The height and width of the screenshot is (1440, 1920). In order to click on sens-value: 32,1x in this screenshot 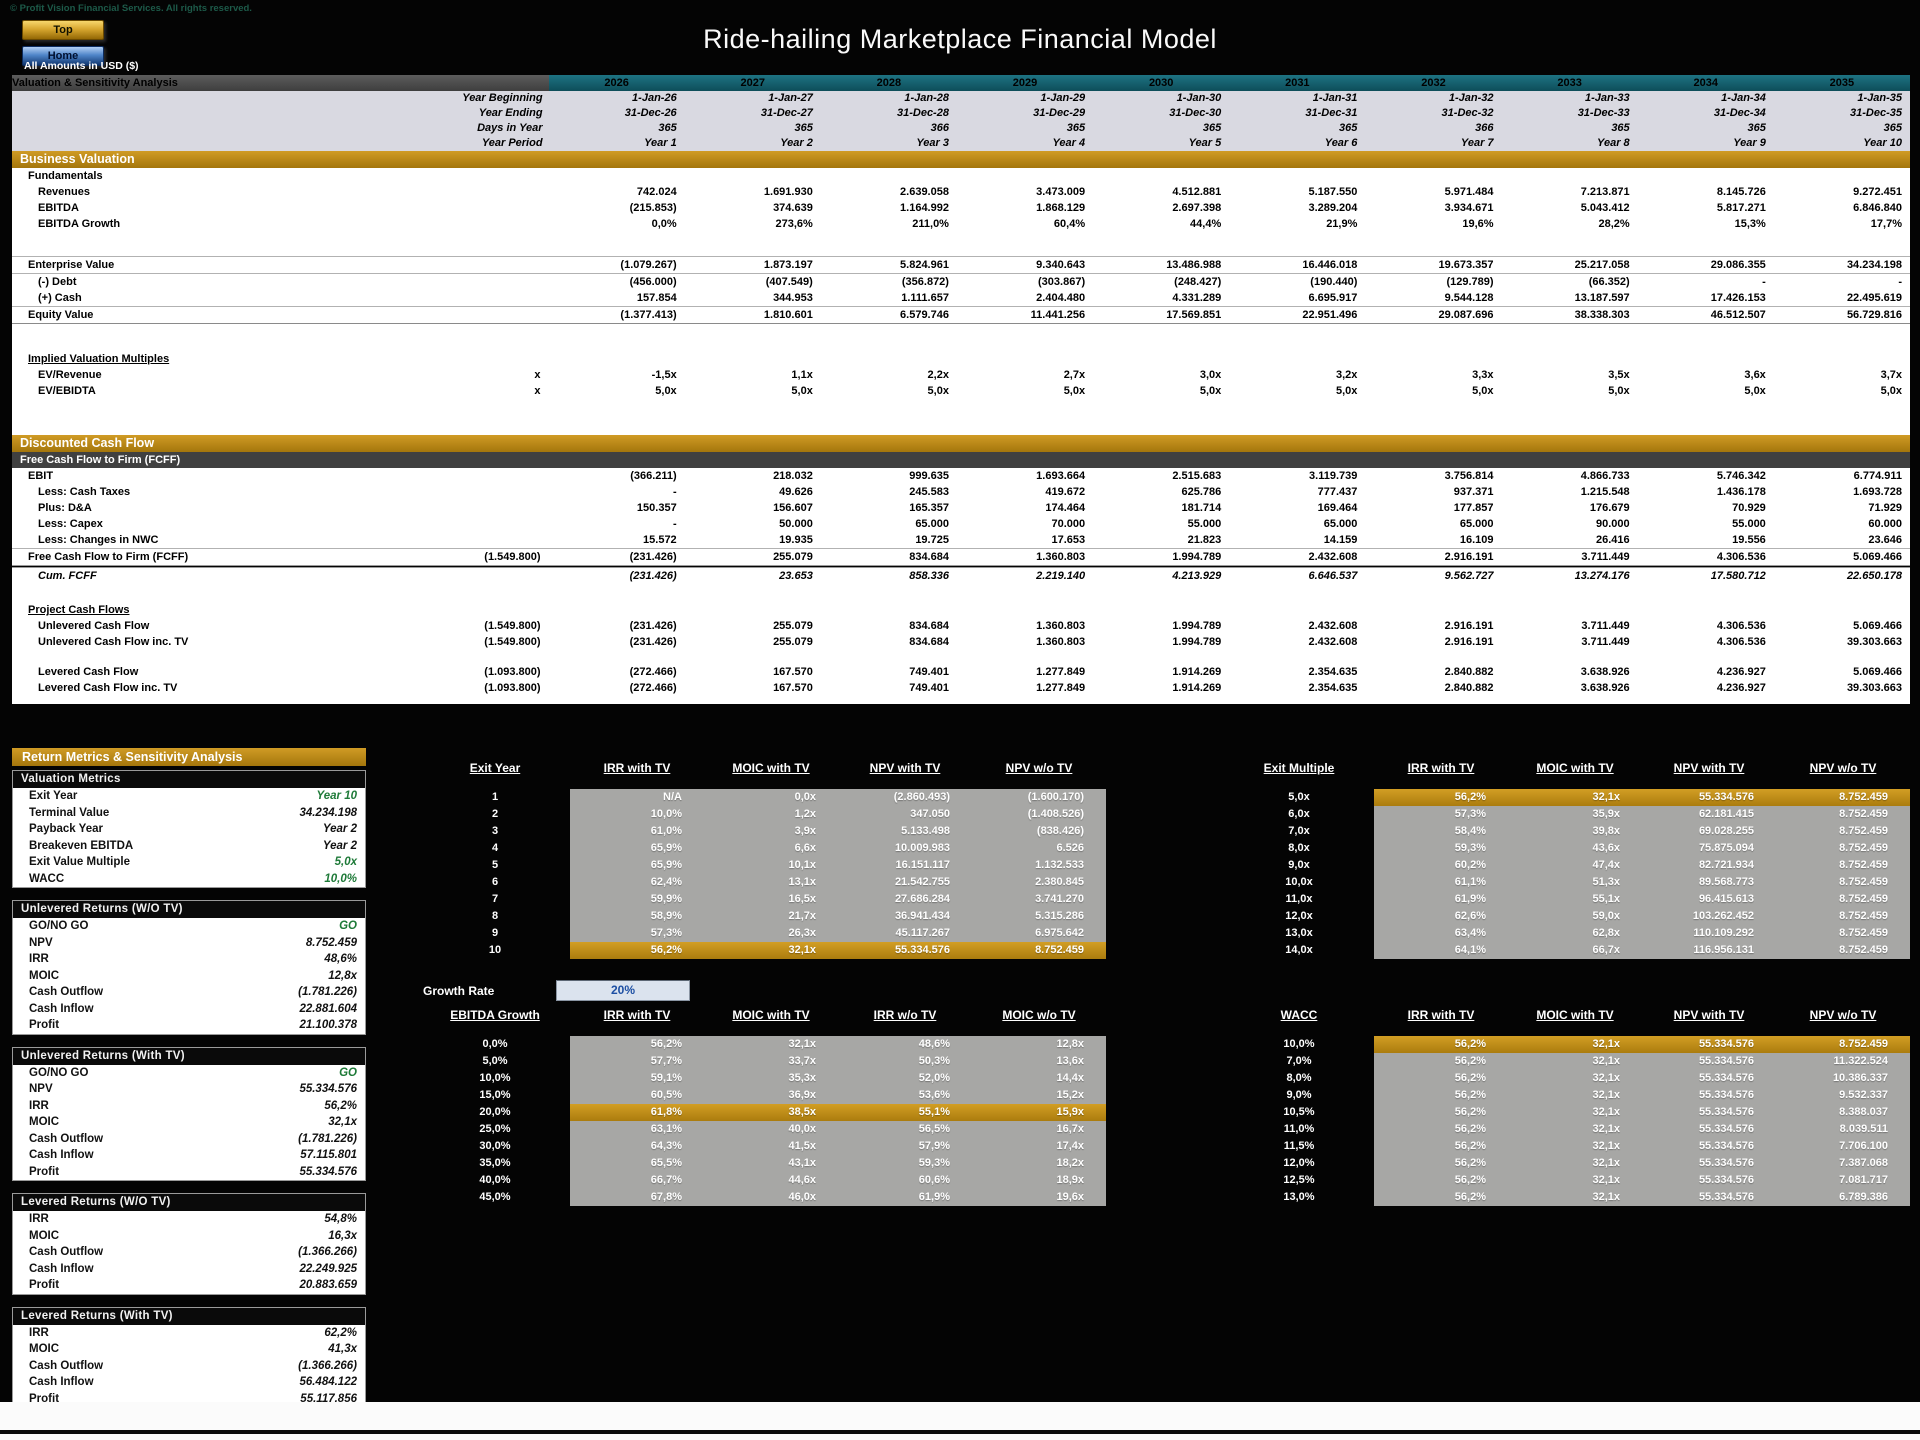, I will do `click(1575, 1112)`.